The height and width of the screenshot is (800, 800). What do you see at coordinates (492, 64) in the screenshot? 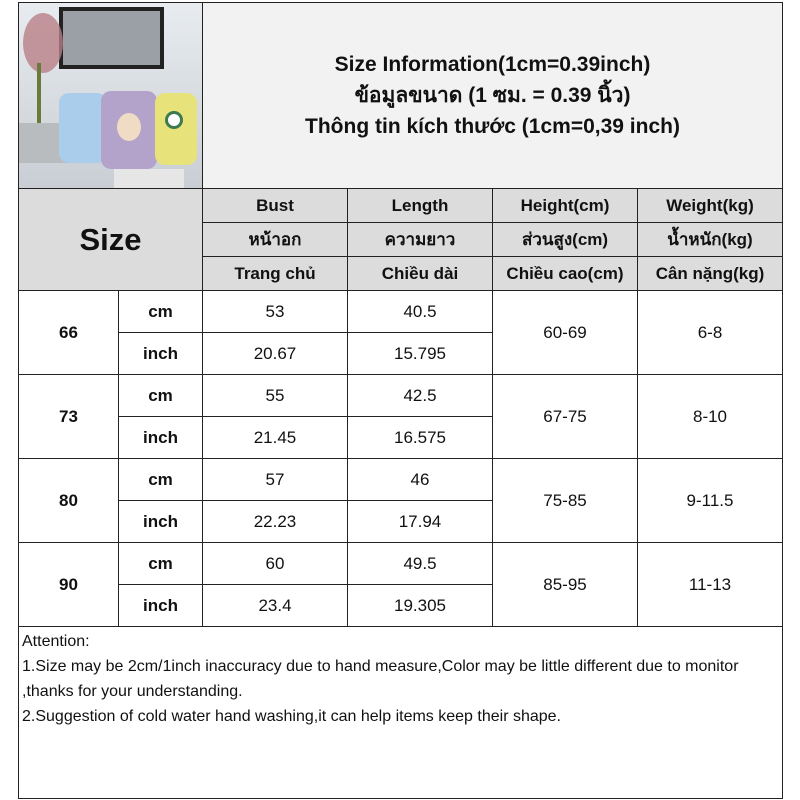
I see `title-english: Size Information(1cm=0.39inch)` at bounding box center [492, 64].